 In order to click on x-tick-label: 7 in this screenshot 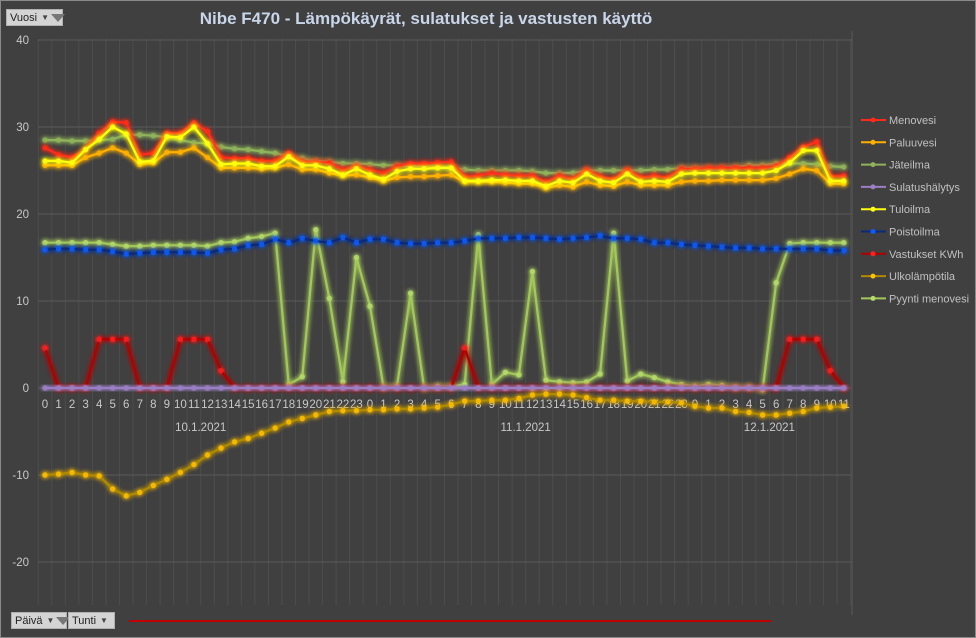, I will do `click(140, 405)`.